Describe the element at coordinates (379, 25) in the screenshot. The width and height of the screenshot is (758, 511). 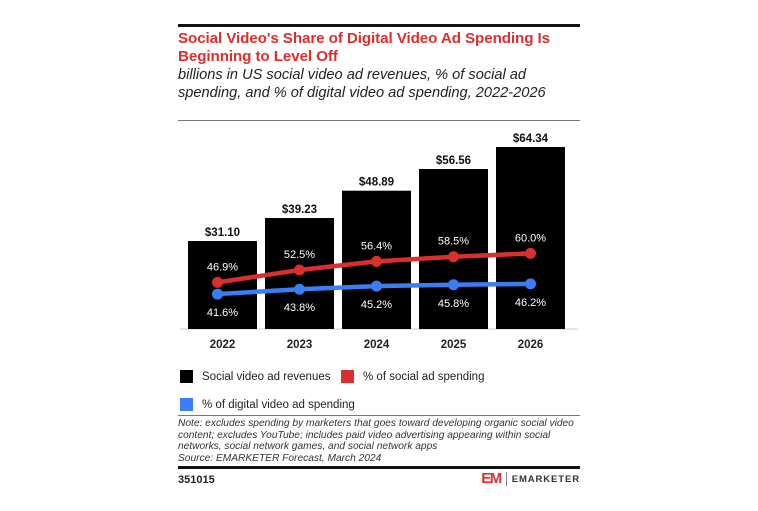
I see `top-divider` at that location.